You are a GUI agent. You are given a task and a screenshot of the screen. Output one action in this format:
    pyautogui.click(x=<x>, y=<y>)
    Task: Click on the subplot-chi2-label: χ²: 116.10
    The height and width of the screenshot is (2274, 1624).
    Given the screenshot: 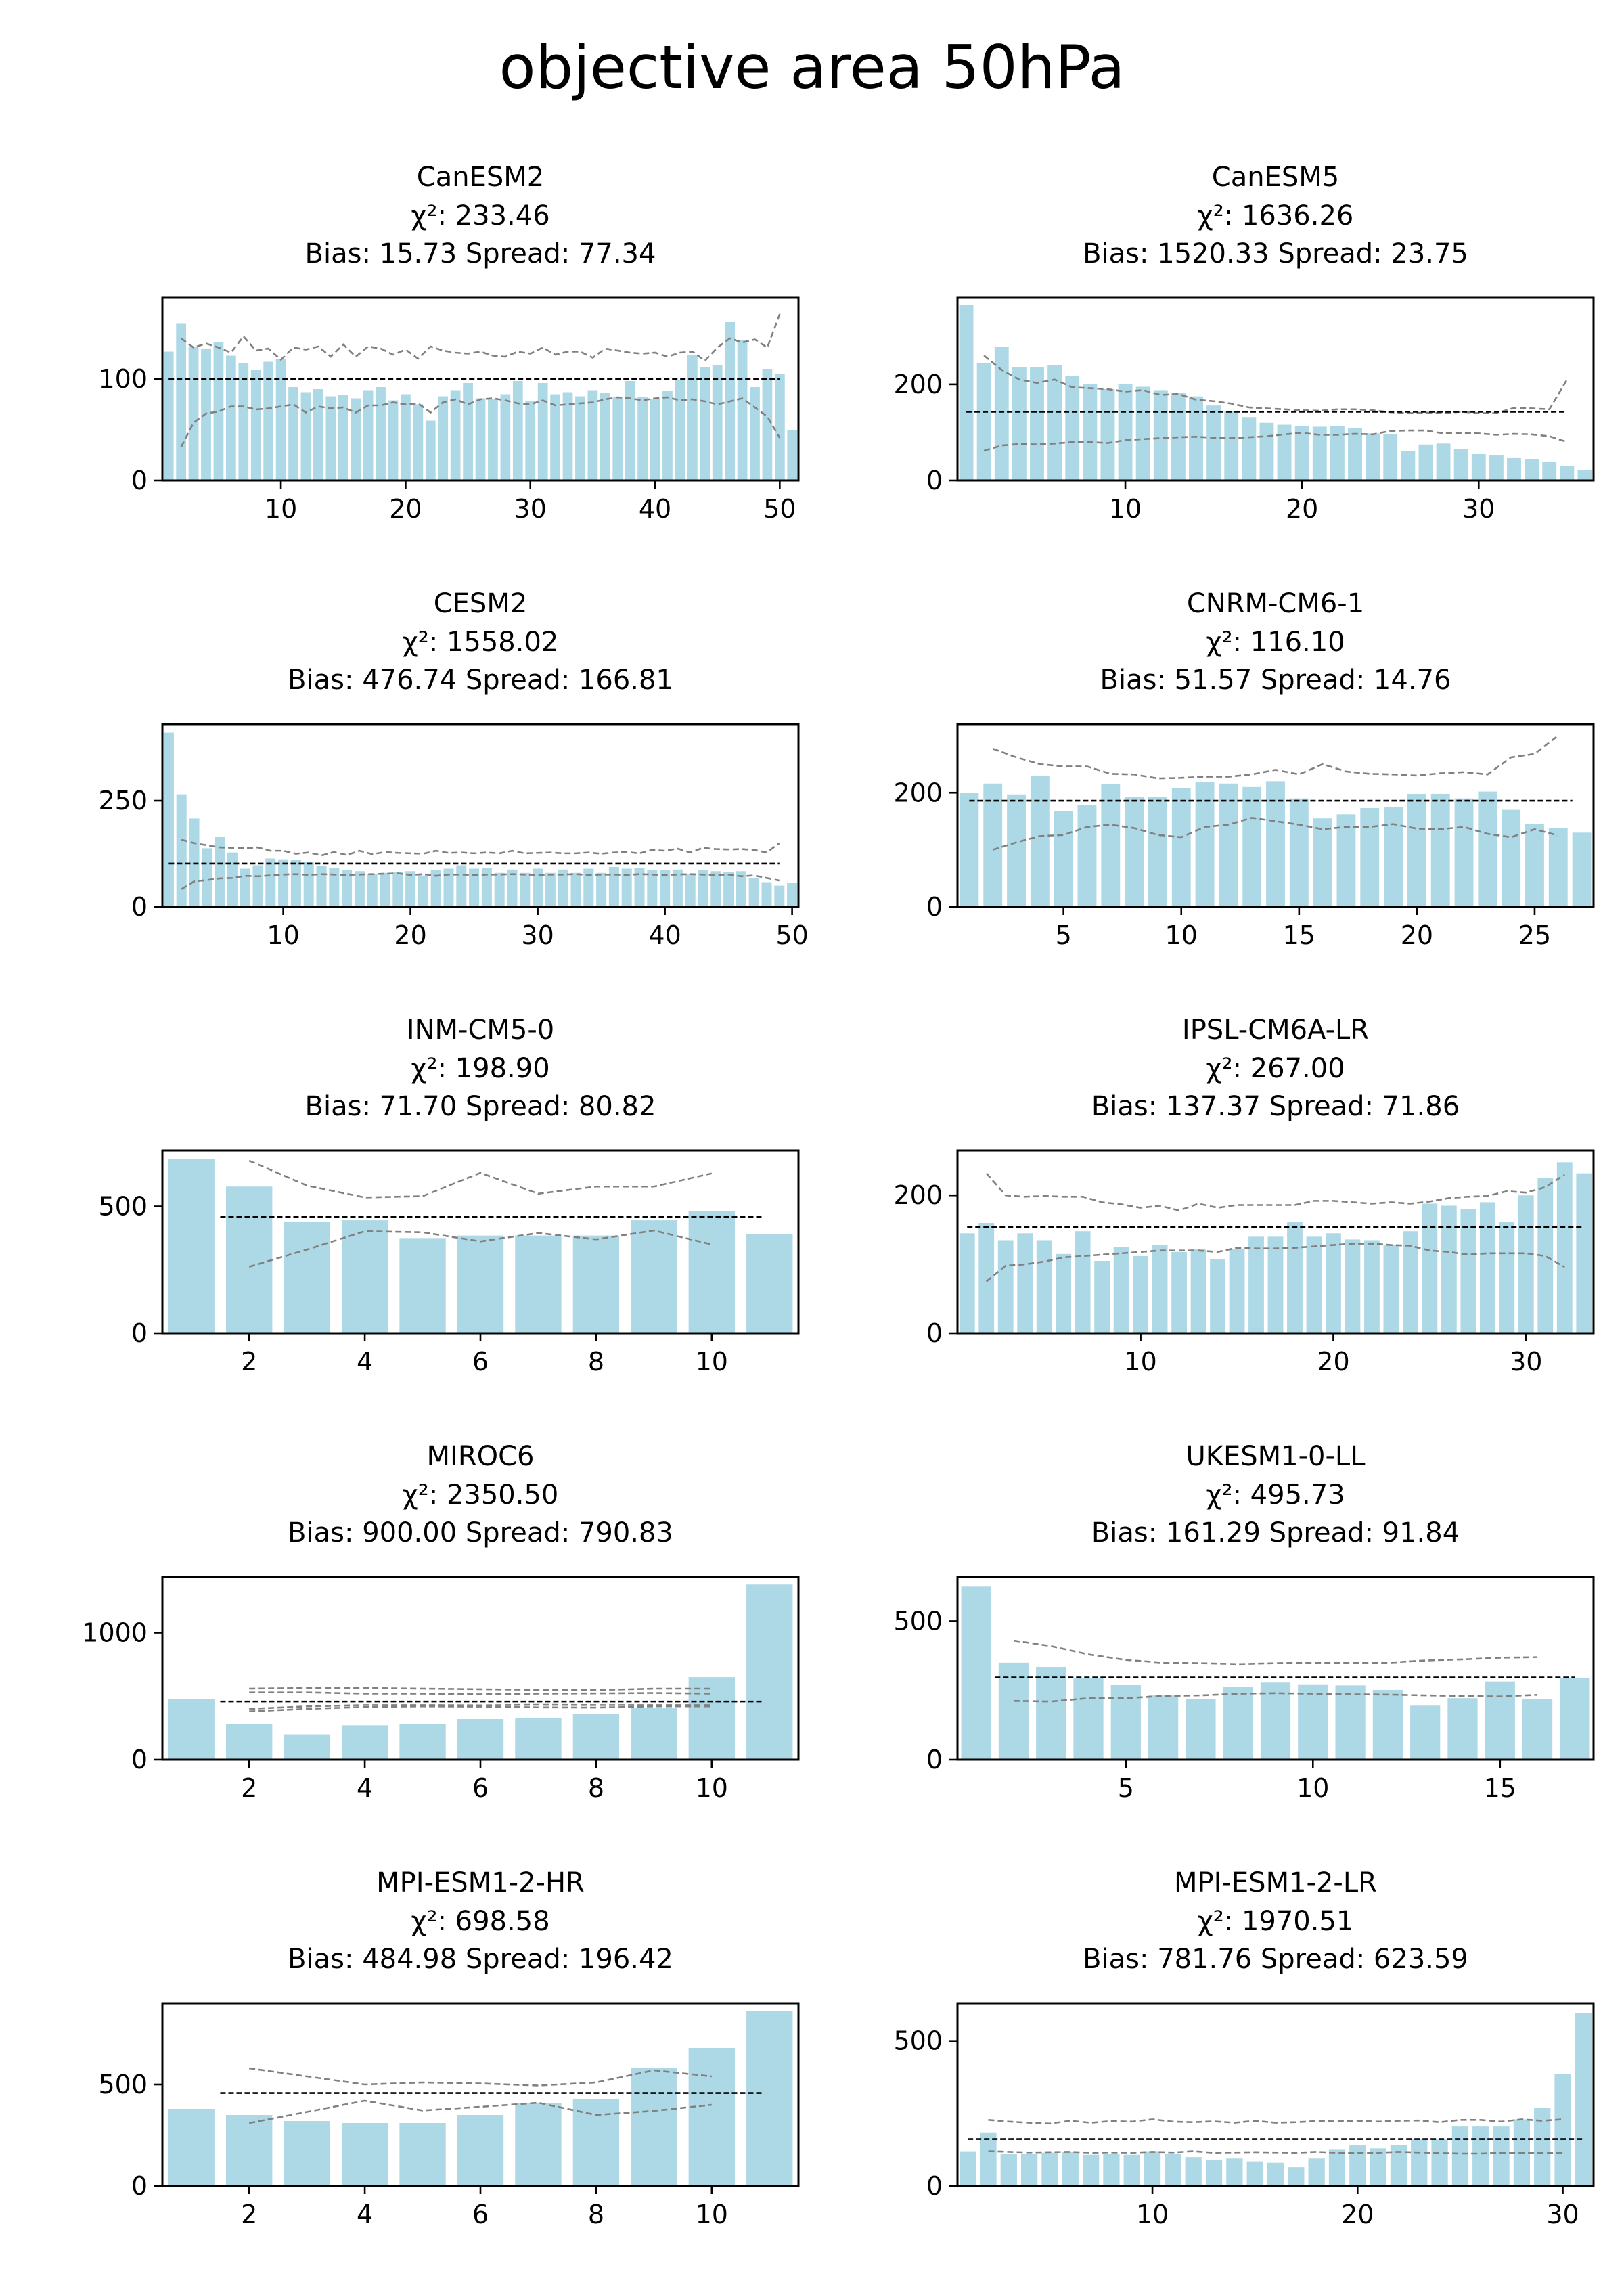 What is the action you would take?
    pyautogui.click(x=1275, y=642)
    